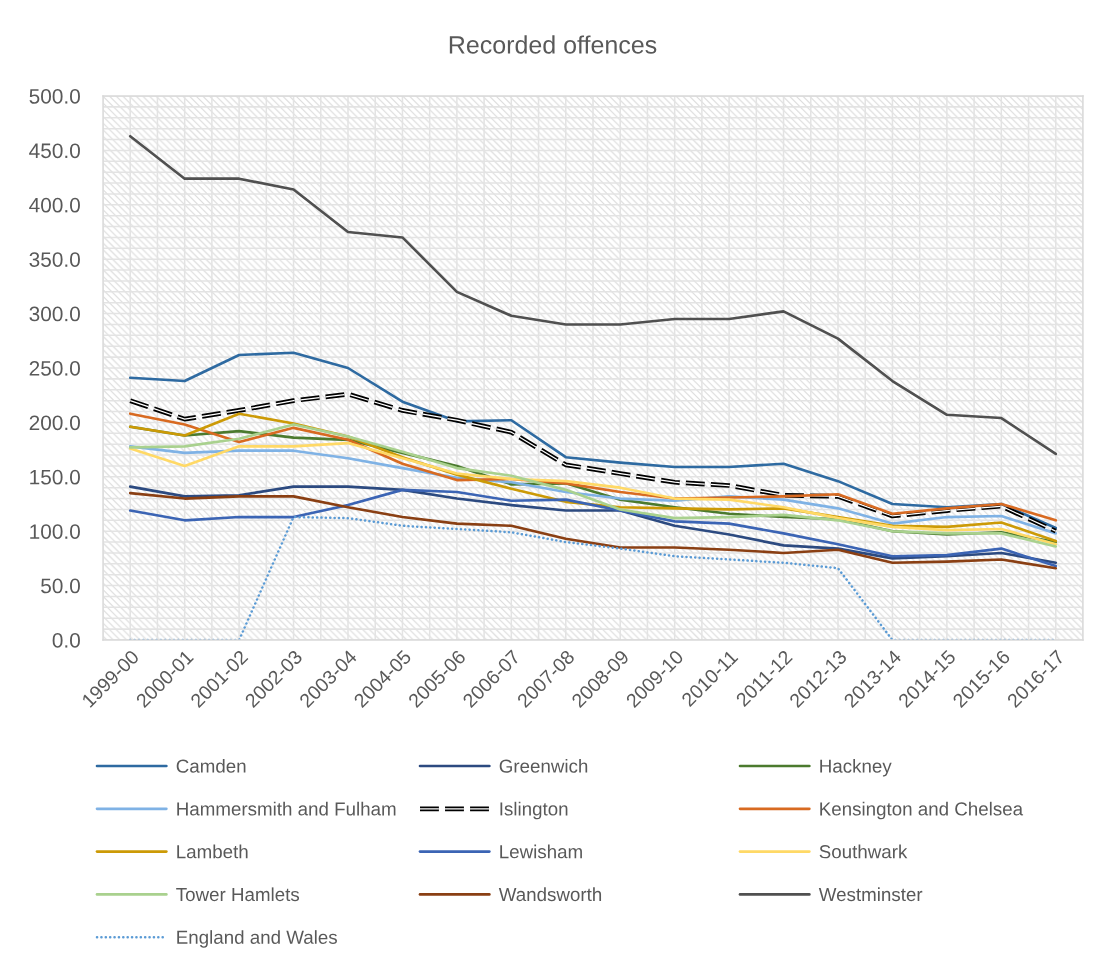  What do you see at coordinates (238, 894) in the screenshot?
I see `legend-label: Tower Hamlets` at bounding box center [238, 894].